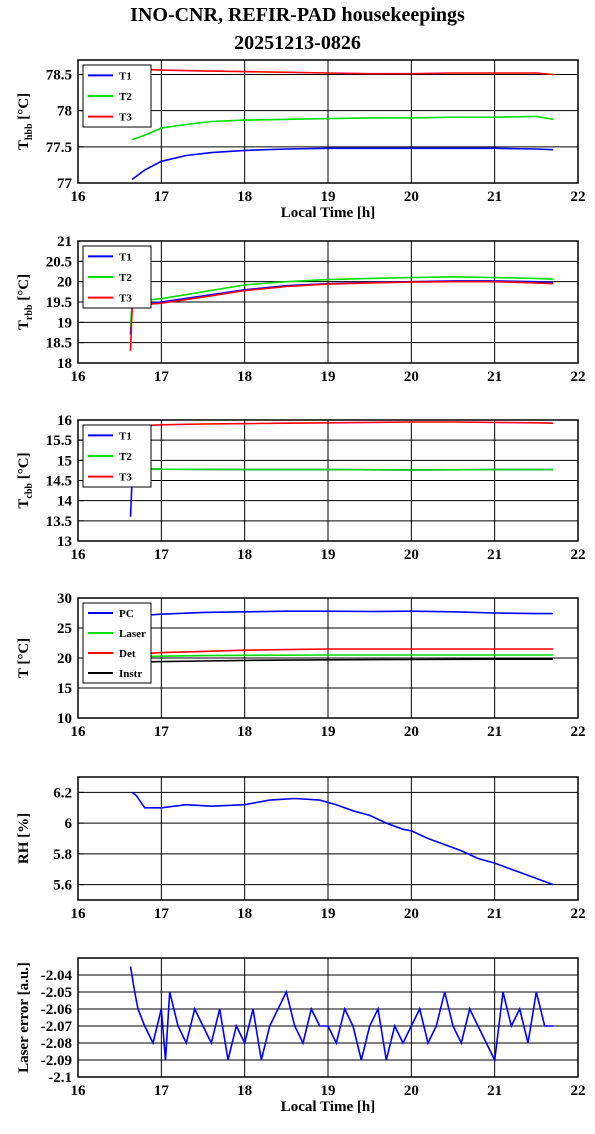 The width and height of the screenshot is (595, 1134). Describe the element at coordinates (59, 75) in the screenshot. I see `y-tick-label: 78.5` at that location.